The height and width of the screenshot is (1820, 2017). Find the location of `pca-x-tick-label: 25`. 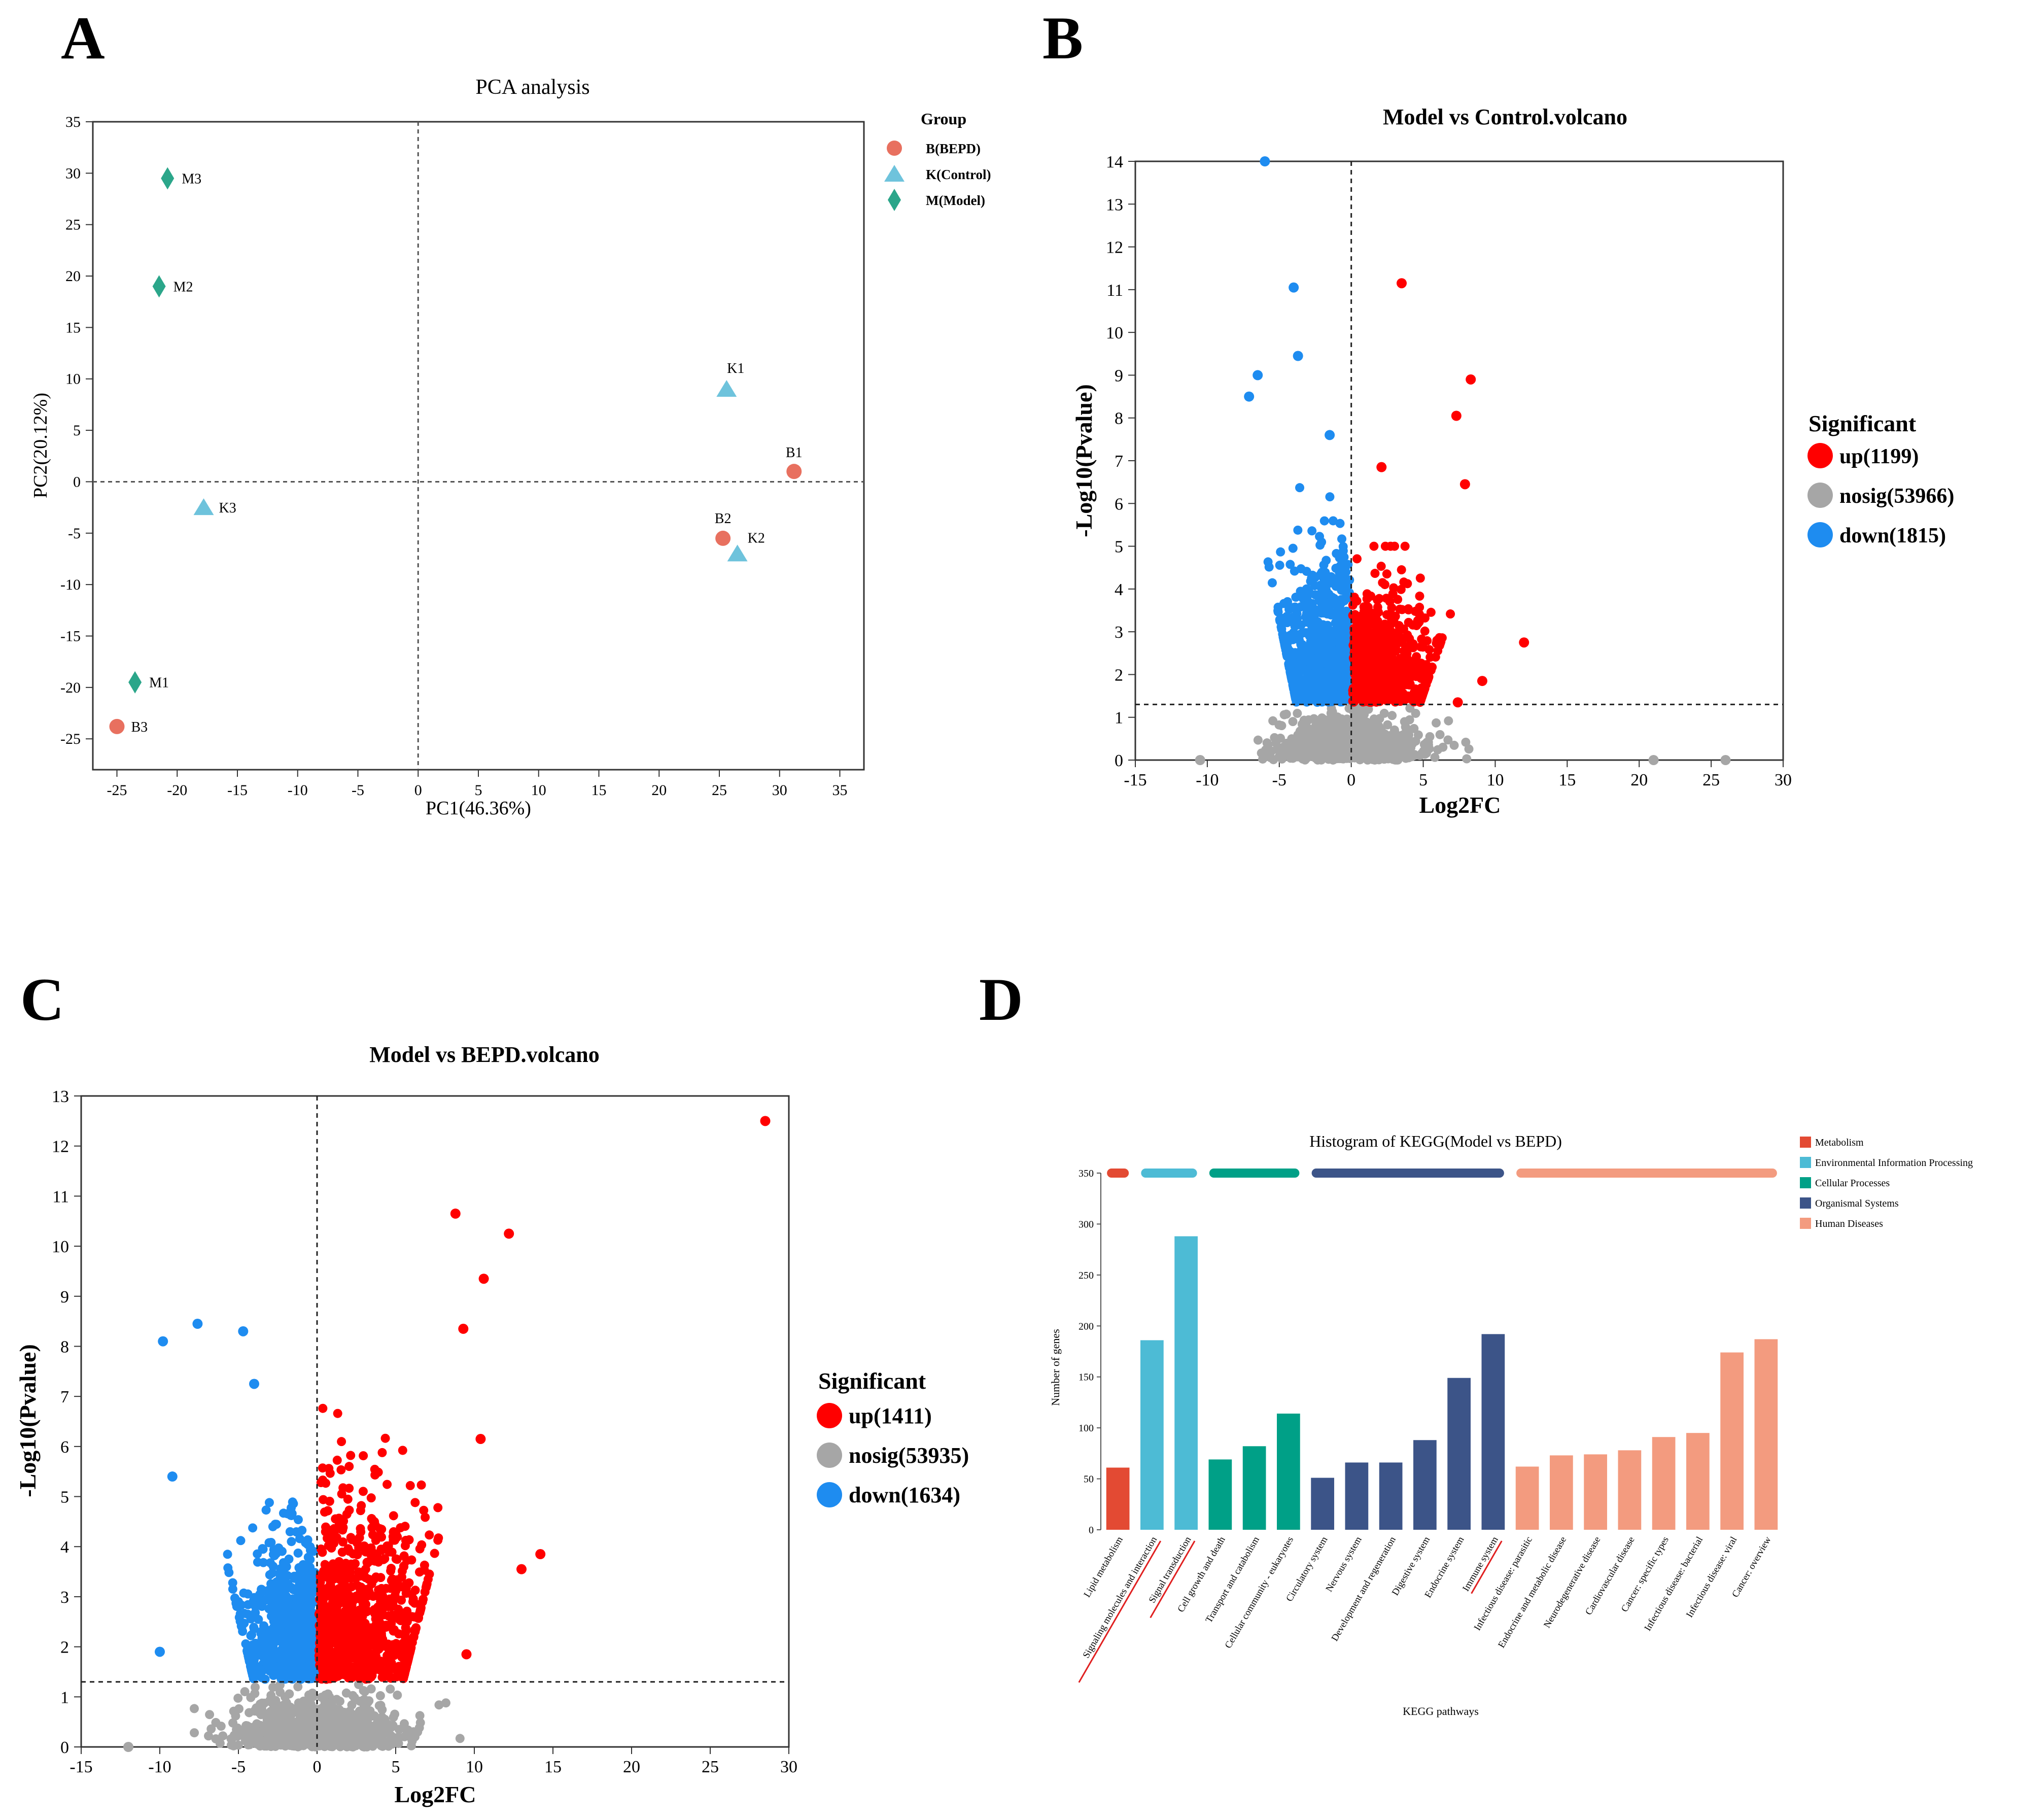

pca-x-tick-label: 25 is located at coordinates (719, 791).